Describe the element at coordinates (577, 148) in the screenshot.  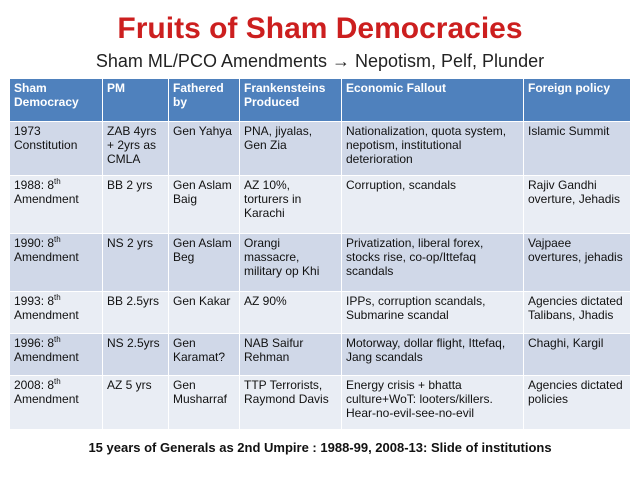
I see `cell-foreign: Islamic Summit` at that location.